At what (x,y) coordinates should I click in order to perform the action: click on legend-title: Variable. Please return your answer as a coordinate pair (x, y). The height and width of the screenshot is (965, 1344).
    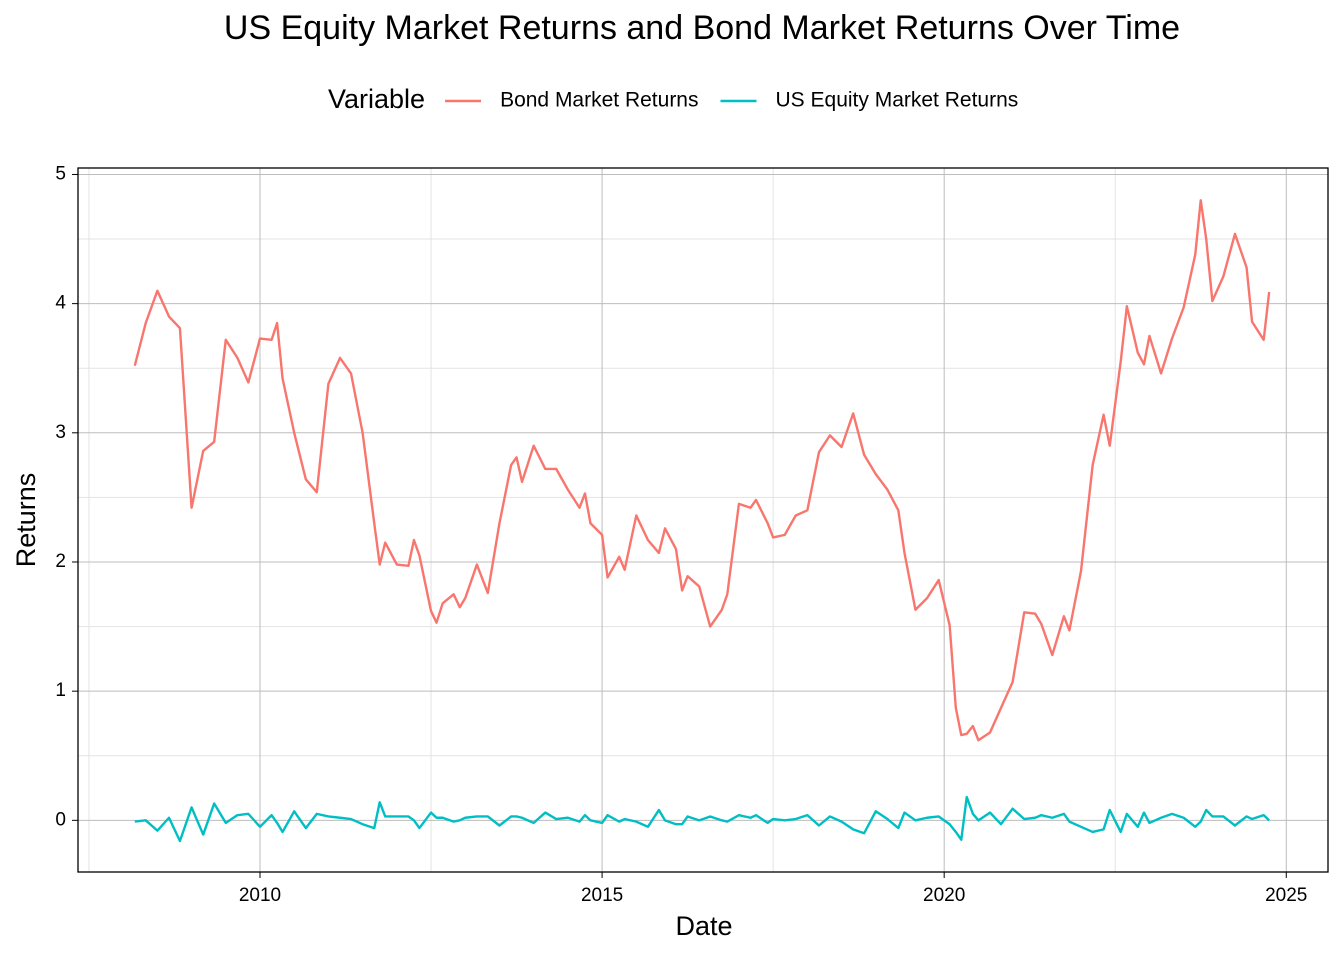
    Looking at the image, I should click on (376, 99).